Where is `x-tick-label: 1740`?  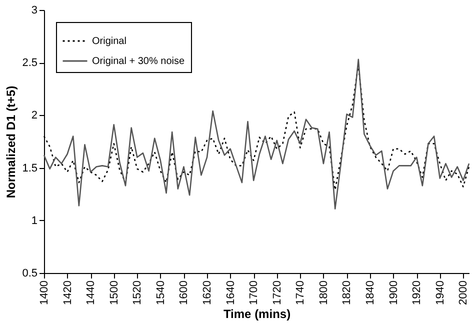 x-tick-label: 1740 is located at coordinates (300, 292).